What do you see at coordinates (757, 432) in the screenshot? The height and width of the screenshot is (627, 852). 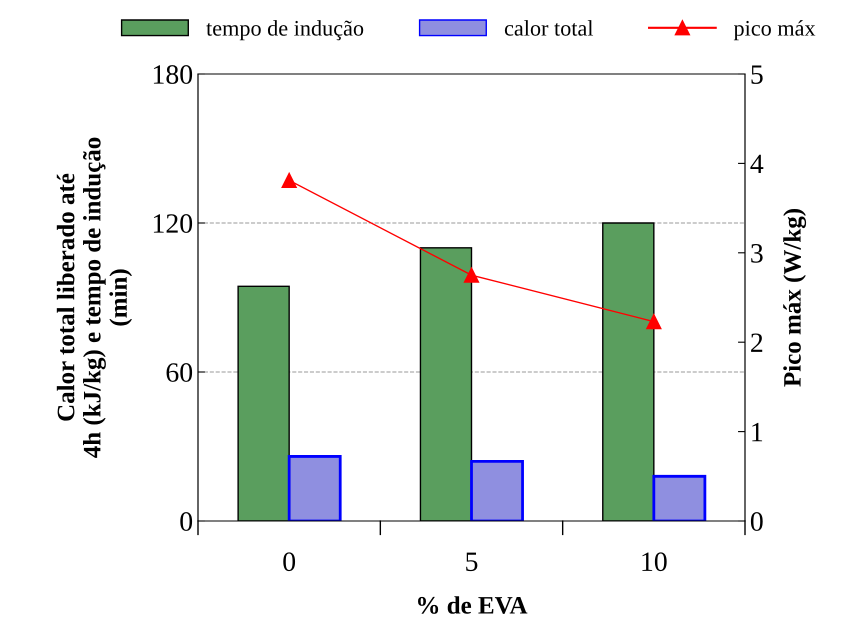 I see `y2-tick-label: 1` at bounding box center [757, 432].